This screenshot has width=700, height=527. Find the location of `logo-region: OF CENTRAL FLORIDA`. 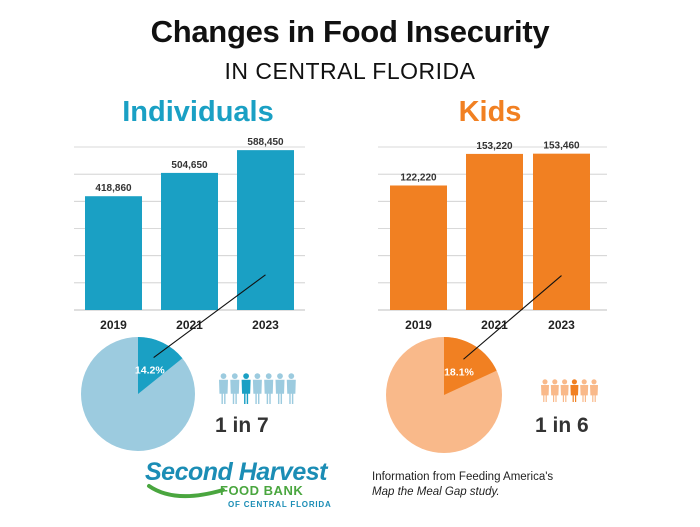

logo-region: OF CENTRAL FLORIDA is located at coordinates (280, 504).